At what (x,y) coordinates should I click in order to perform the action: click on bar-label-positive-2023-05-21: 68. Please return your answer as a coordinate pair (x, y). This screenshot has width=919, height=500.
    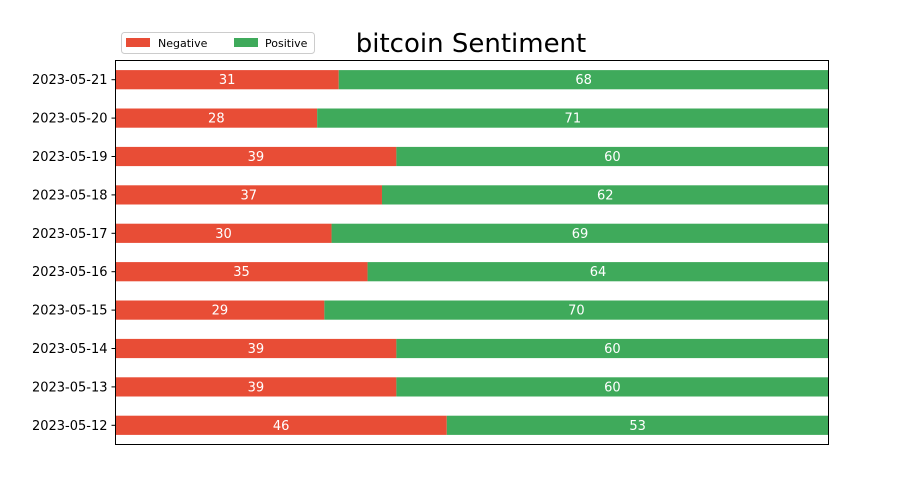
    Looking at the image, I should click on (583, 80).